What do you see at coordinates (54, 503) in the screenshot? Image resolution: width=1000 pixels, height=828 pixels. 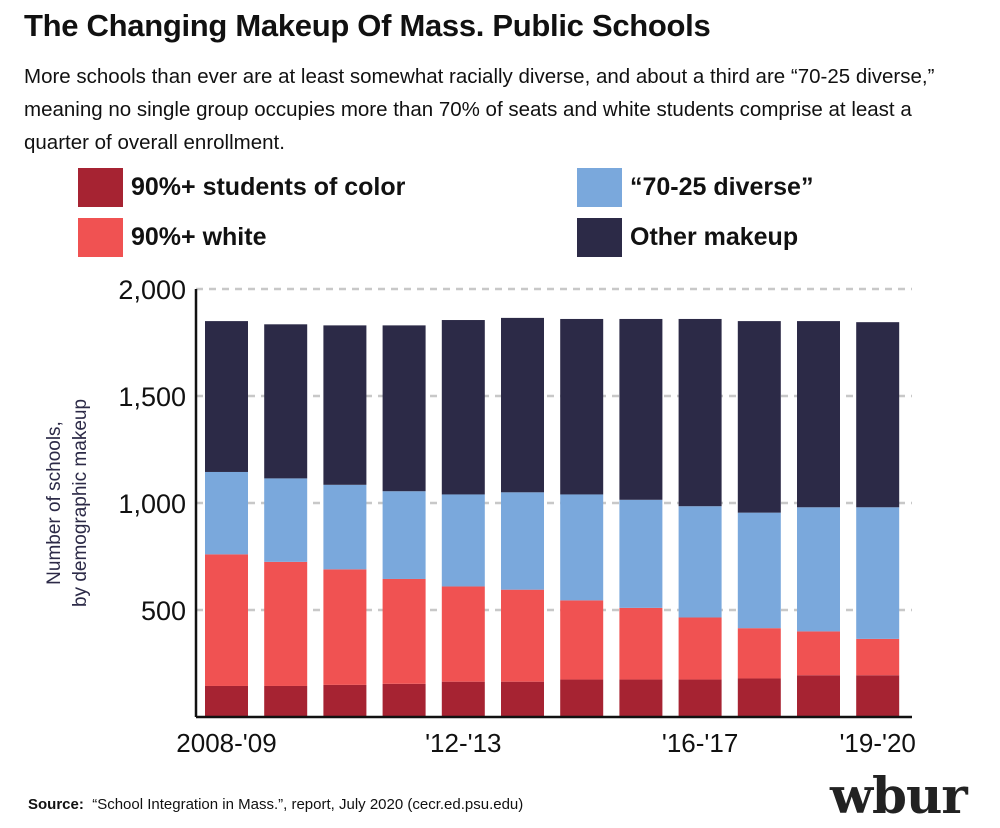 I see `y-axis-label-line1: Number of schools,` at bounding box center [54, 503].